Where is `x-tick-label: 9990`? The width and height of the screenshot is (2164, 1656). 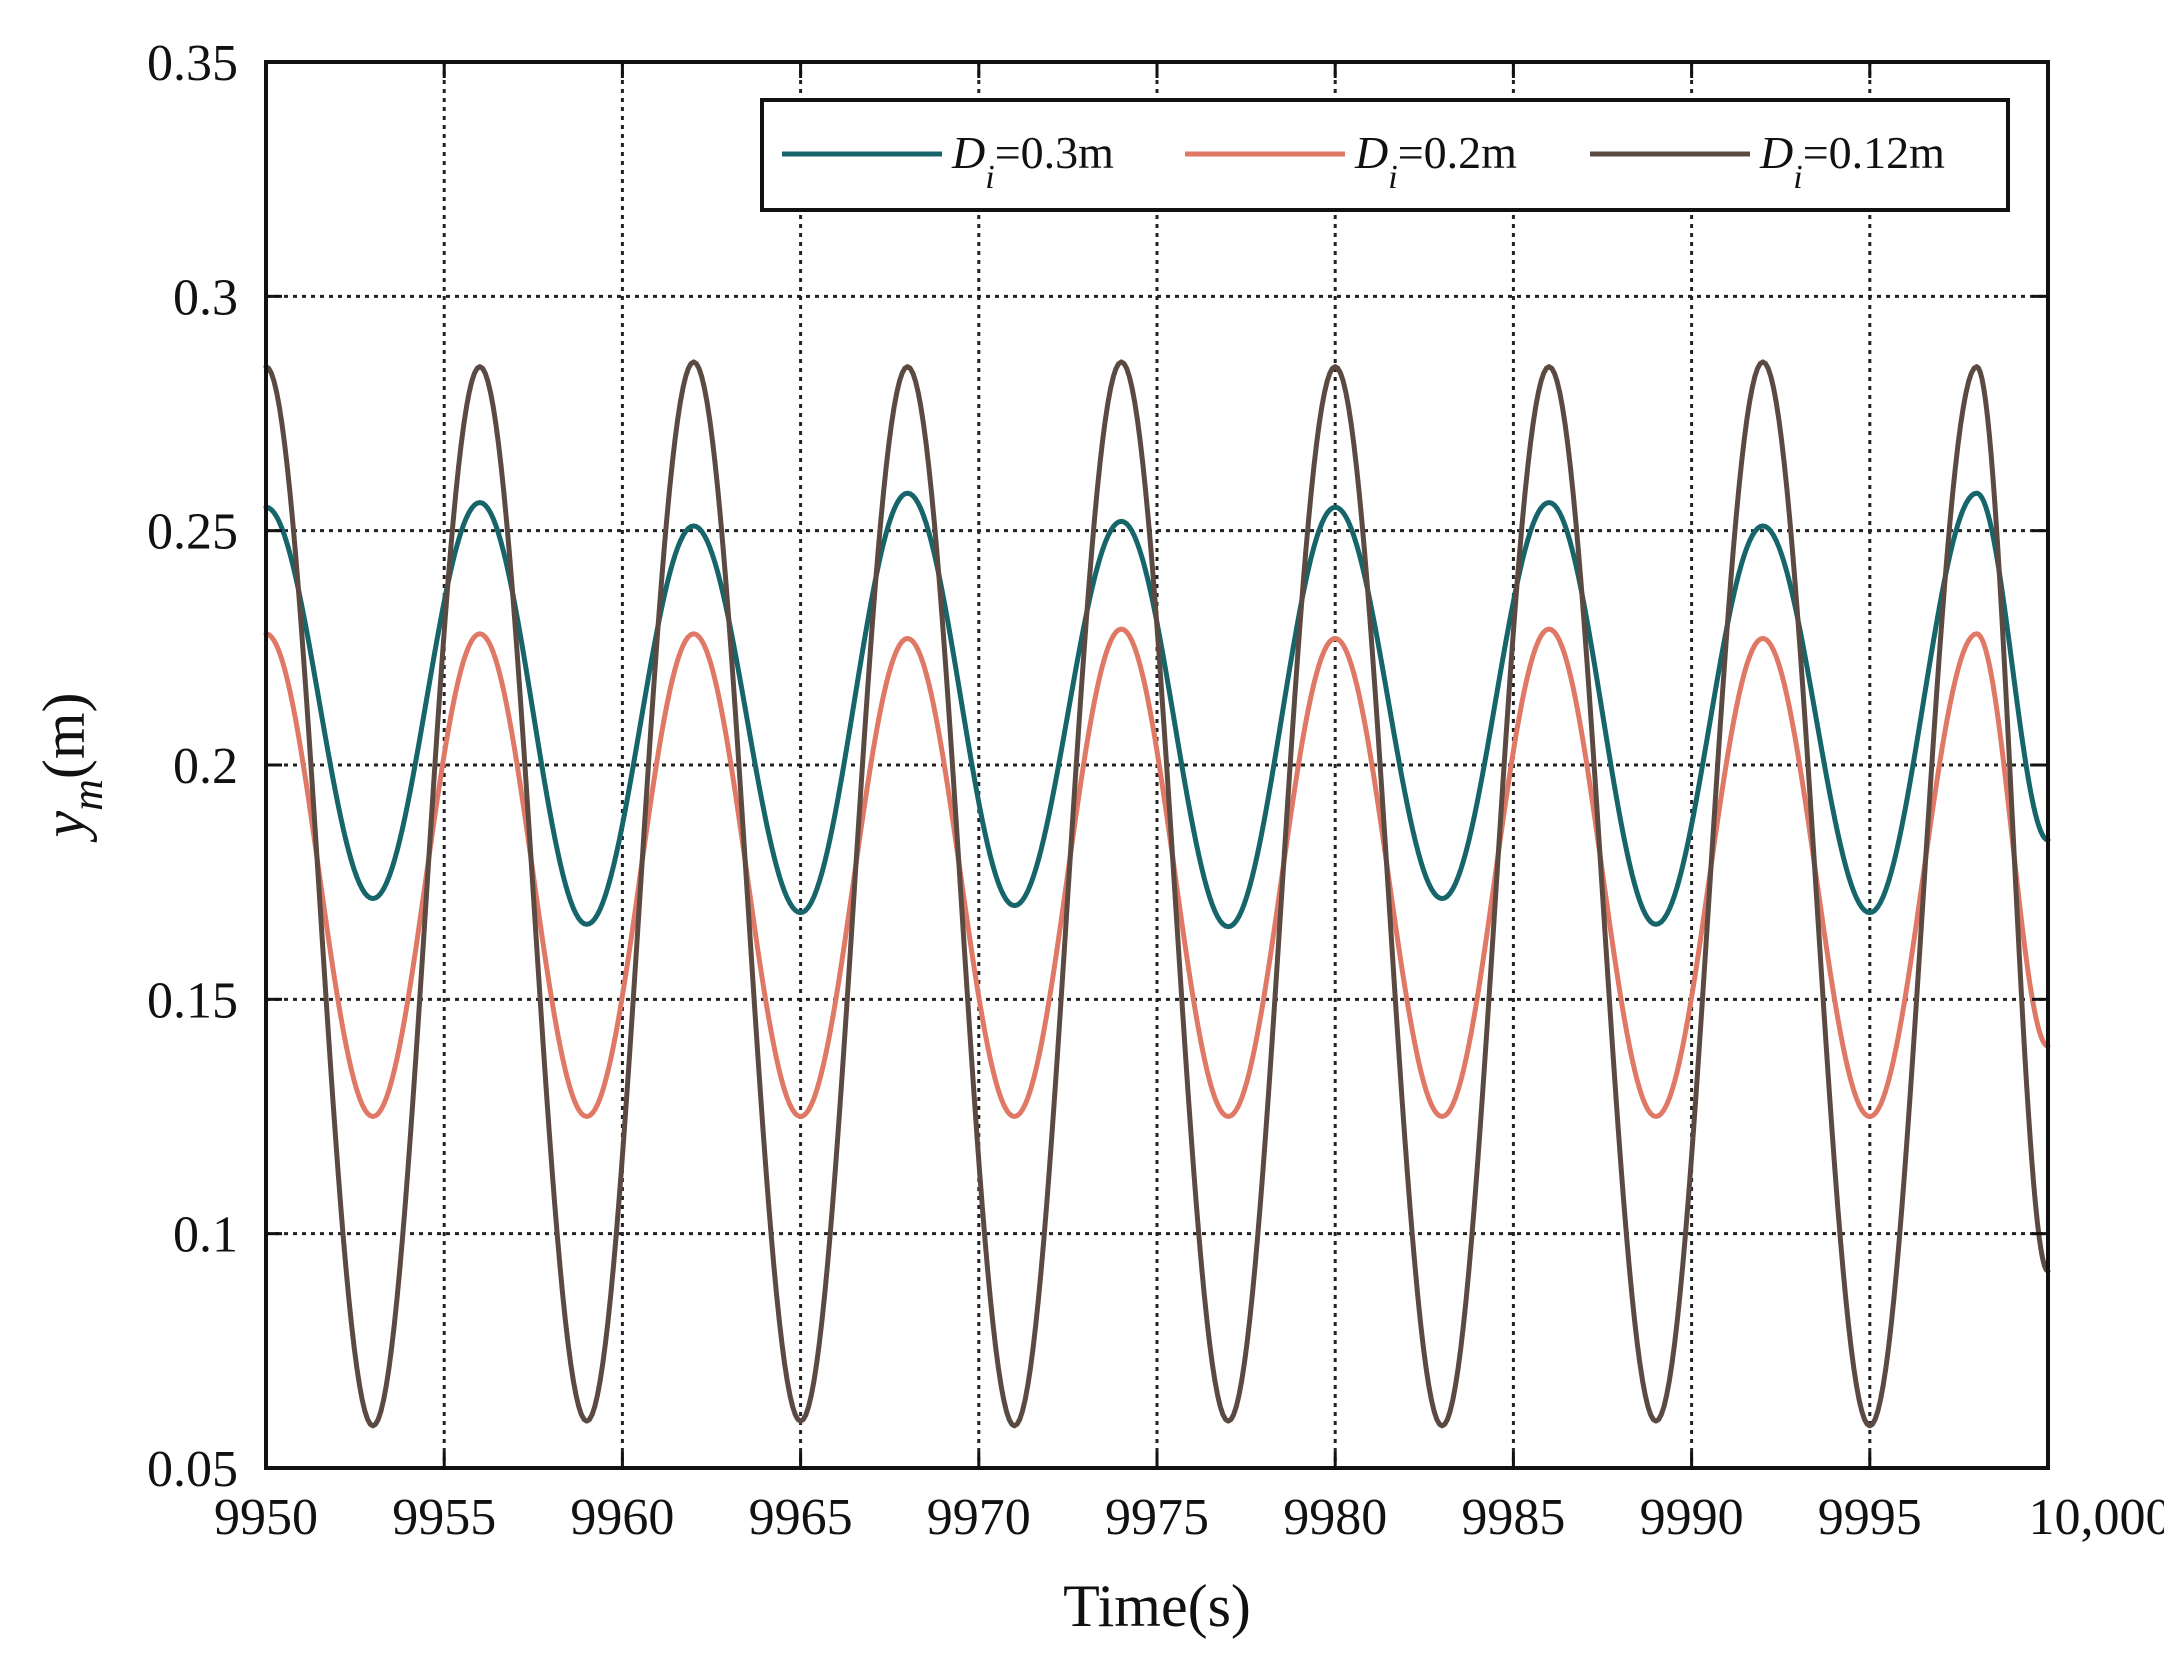 x-tick-label: 9990 is located at coordinates (1692, 1517).